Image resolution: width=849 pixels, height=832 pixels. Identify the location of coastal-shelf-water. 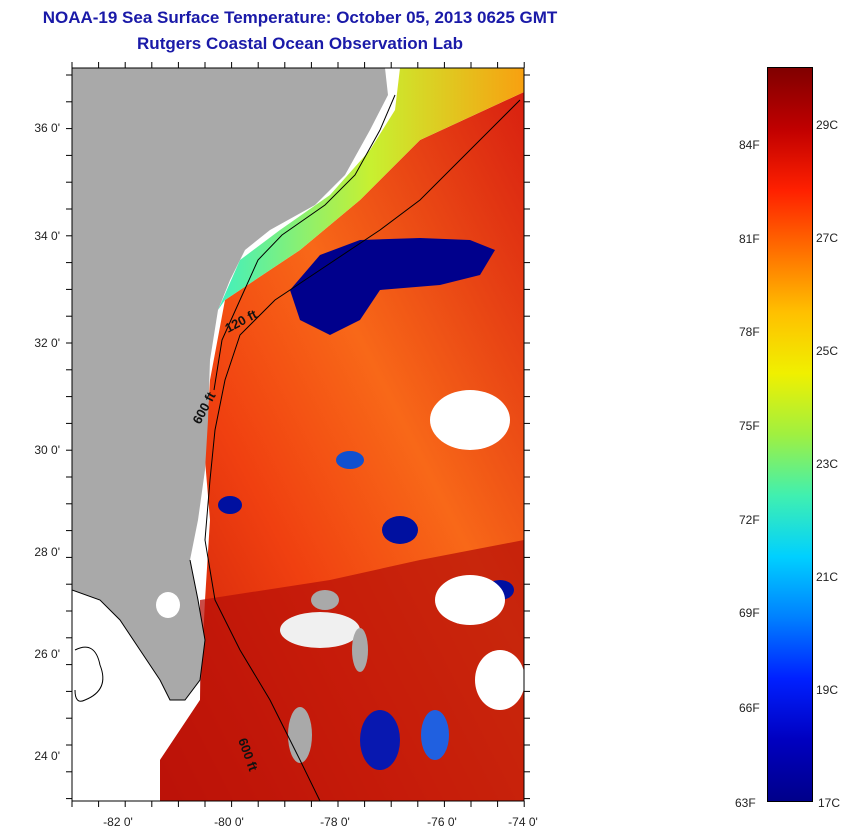
(371, 189).